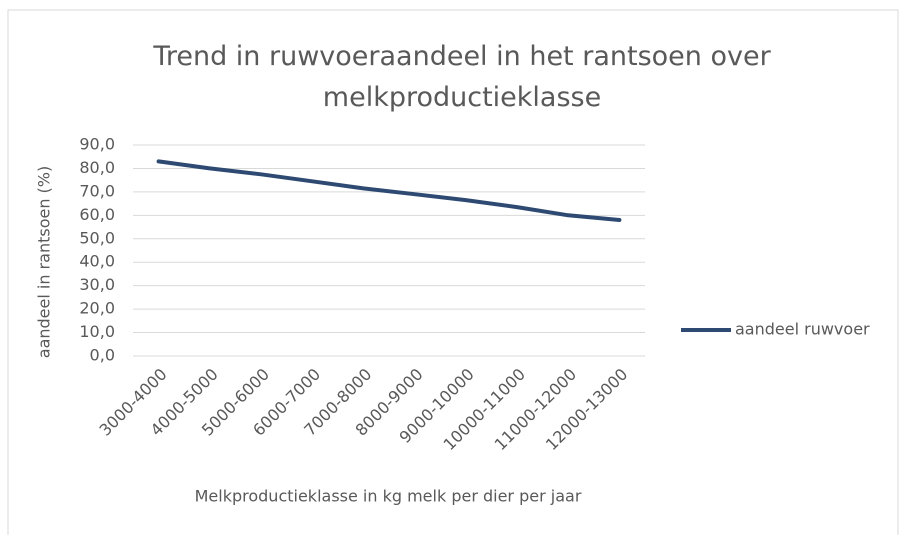  I want to click on y-tick-label: 90,0, so click(97, 144).